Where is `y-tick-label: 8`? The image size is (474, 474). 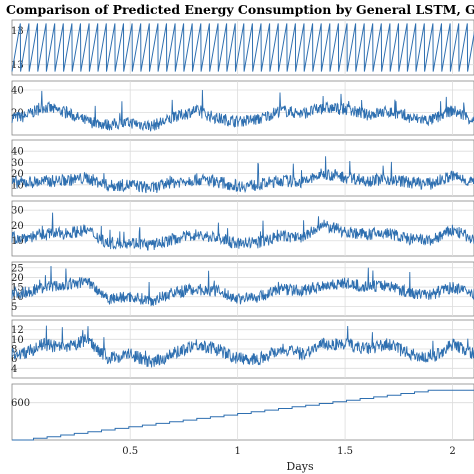
y-tick-label: 8 is located at coordinates (14, 350).